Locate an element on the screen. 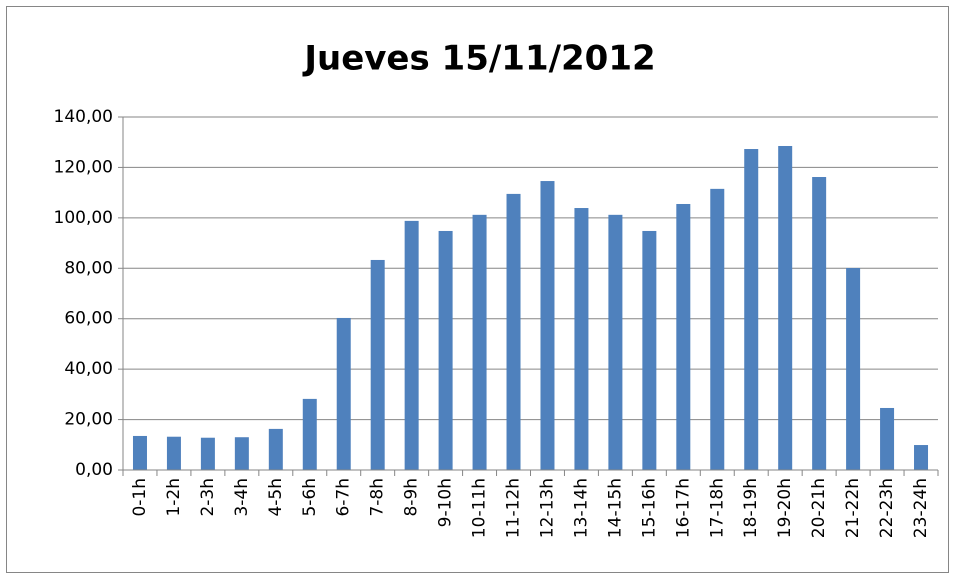 The image size is (955, 579). y-tick-label: 100,00 is located at coordinates (83, 218).